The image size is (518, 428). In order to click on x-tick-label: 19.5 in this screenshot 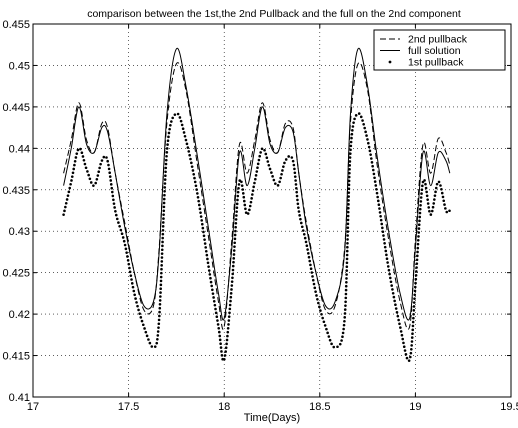, I will do `click(509, 407)`.